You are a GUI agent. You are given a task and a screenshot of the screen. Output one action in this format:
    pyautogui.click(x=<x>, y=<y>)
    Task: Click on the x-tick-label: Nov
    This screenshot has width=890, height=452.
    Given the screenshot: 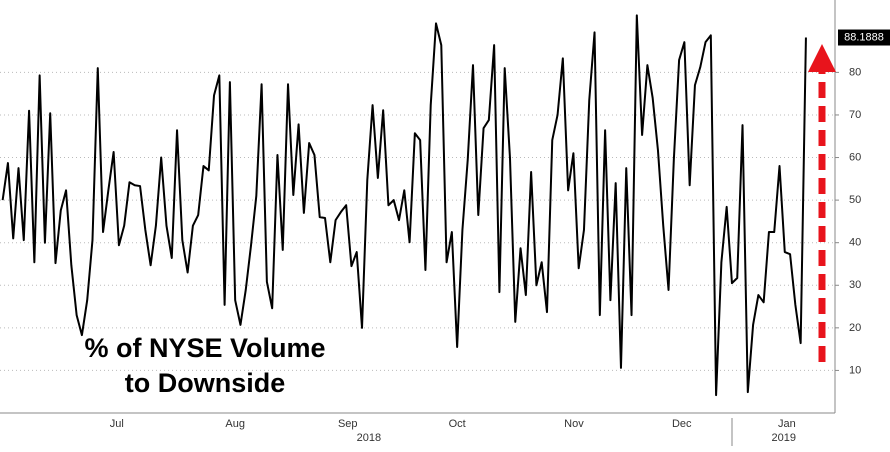 What is the action you would take?
    pyautogui.click(x=574, y=424)
    